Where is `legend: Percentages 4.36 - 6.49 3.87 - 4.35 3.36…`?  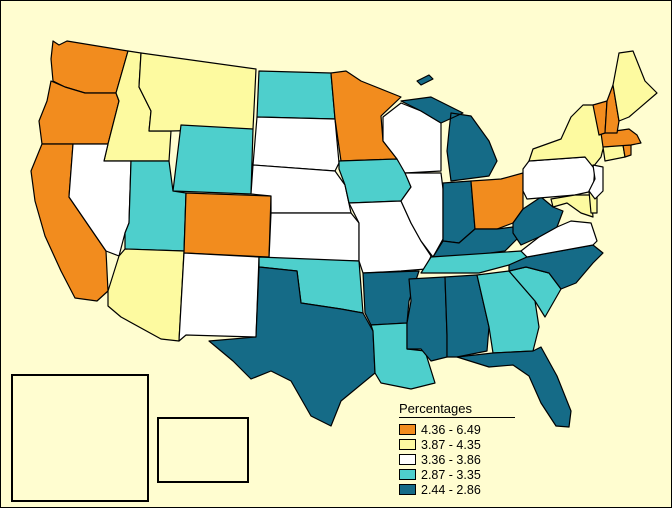 legend: Percentages 4.36 - 6.49 3.87 - 4.35 3.36… is located at coordinates (457, 449).